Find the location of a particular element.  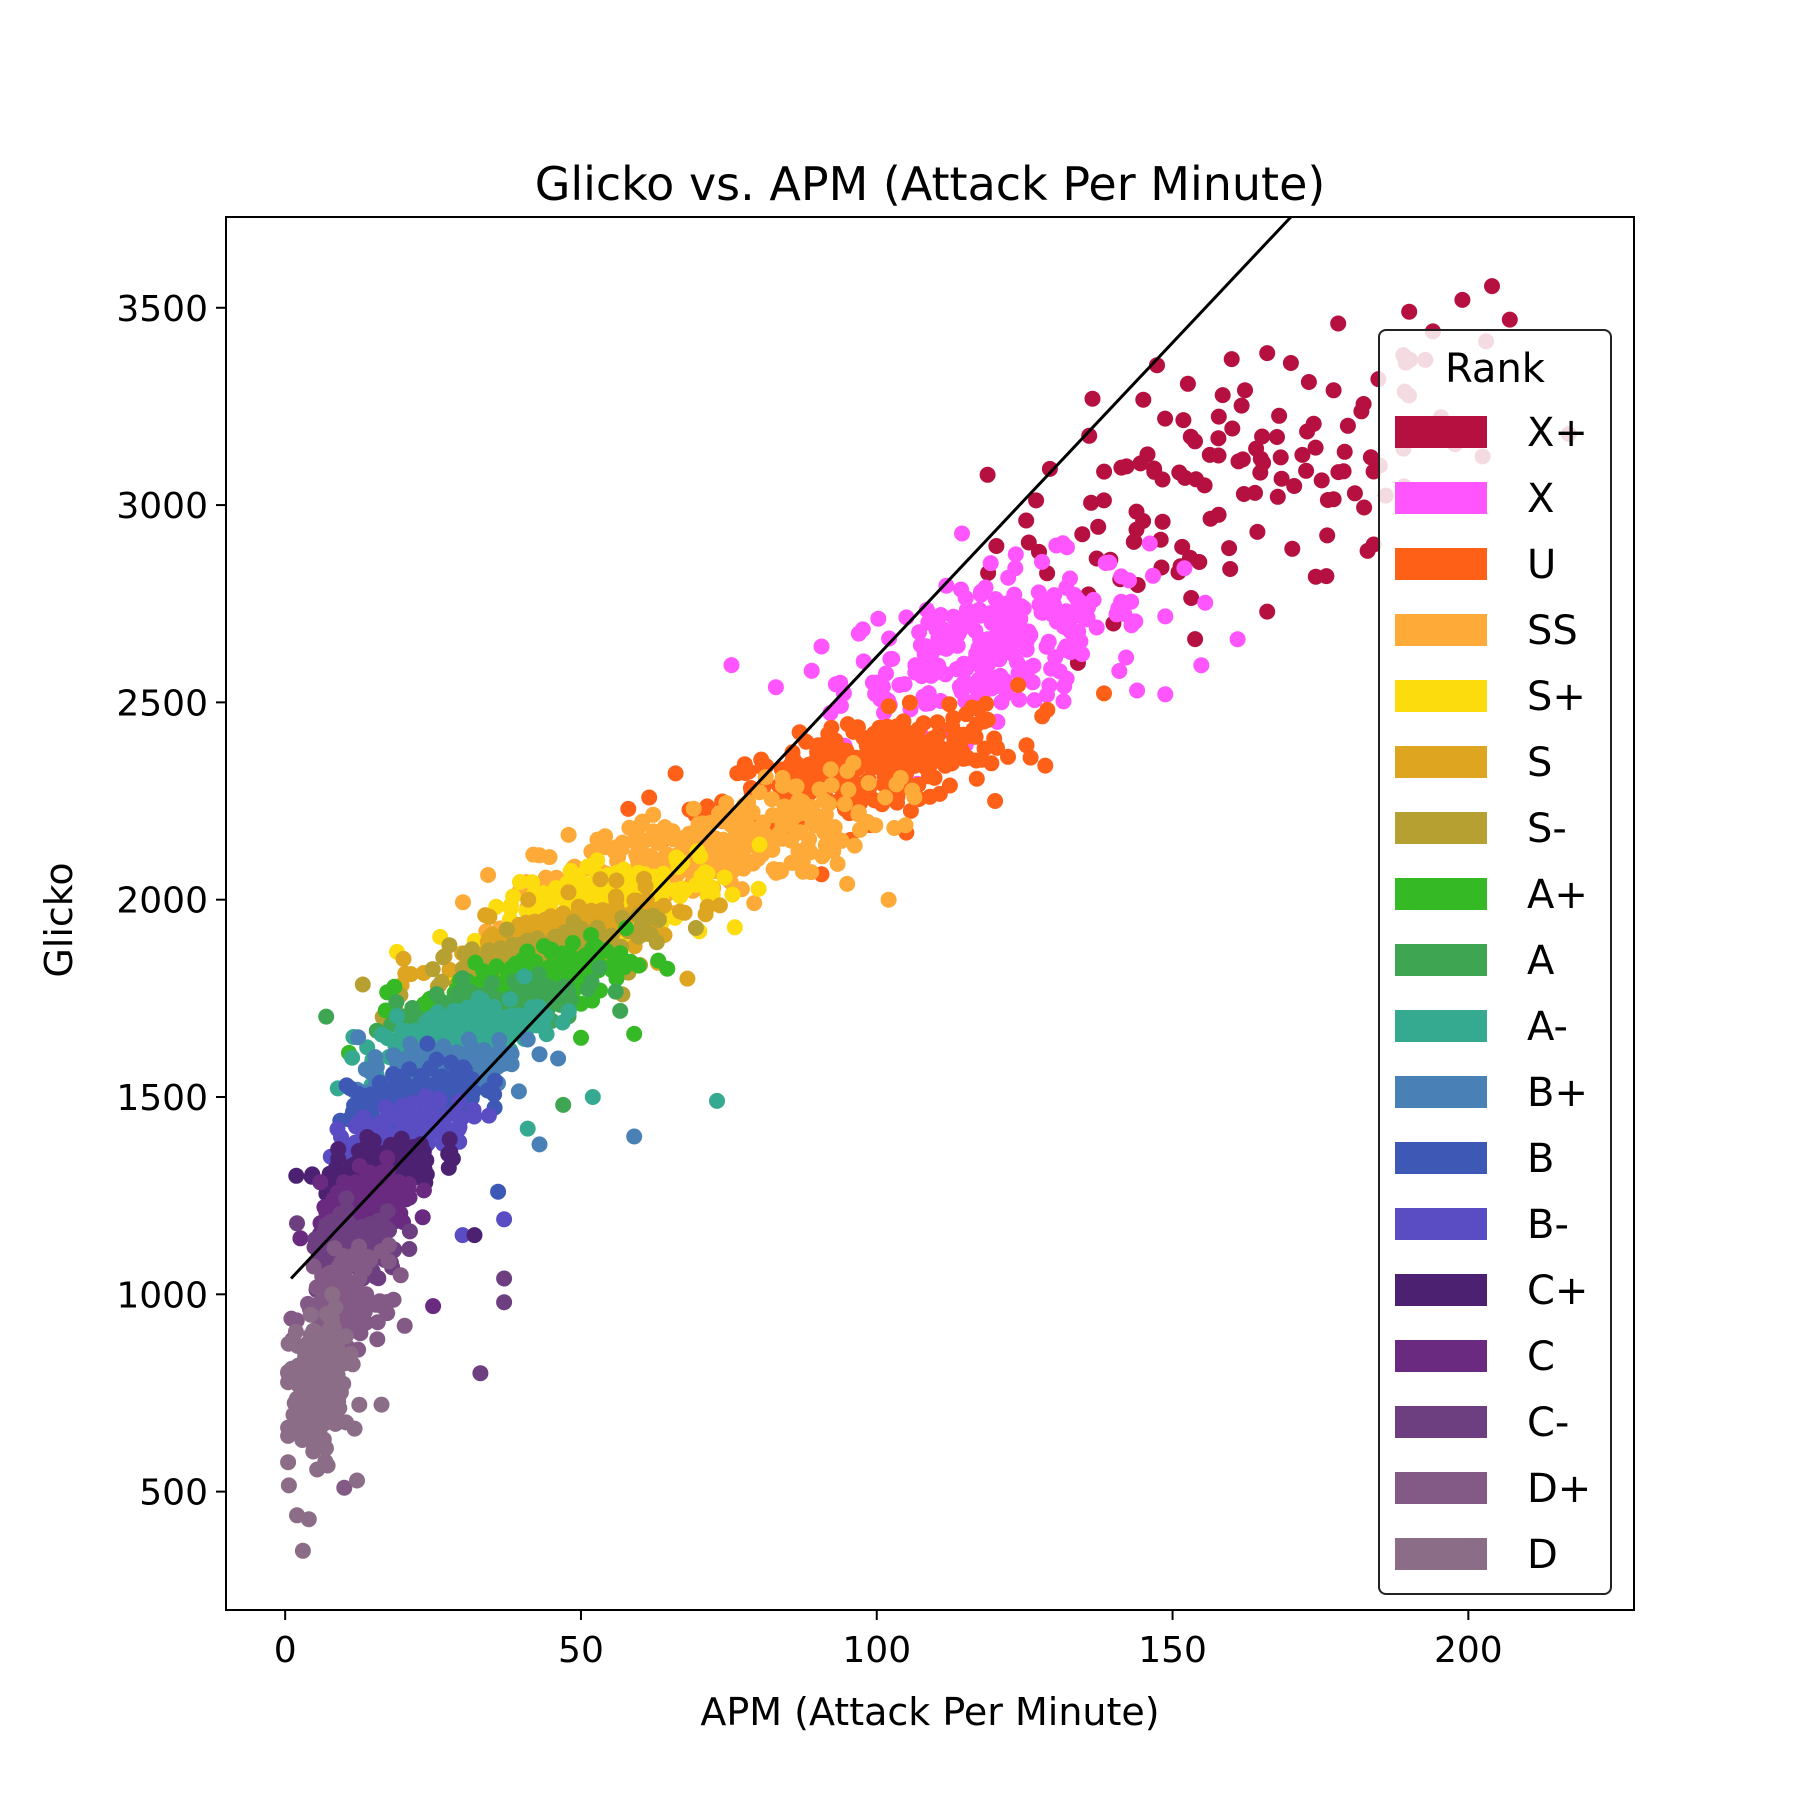

y-tick-label: 2500 is located at coordinates (162, 703).